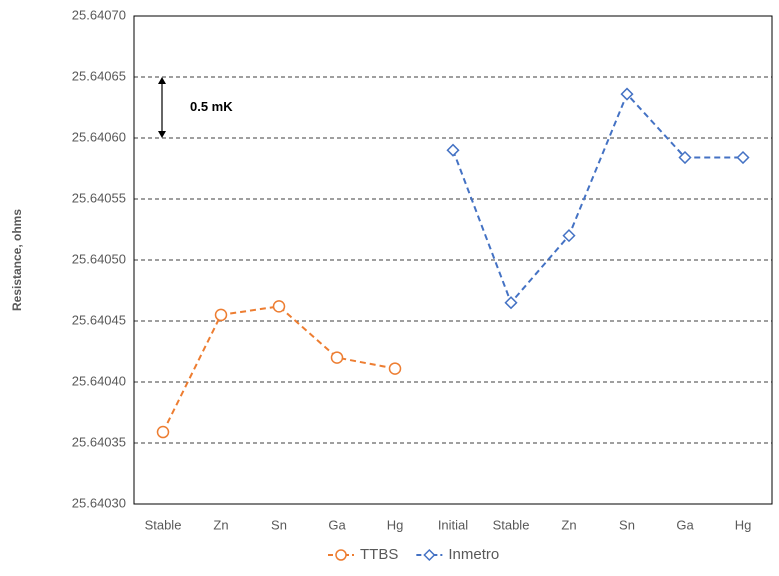  I want to click on y-tick-label: 25.64040, so click(99, 380).